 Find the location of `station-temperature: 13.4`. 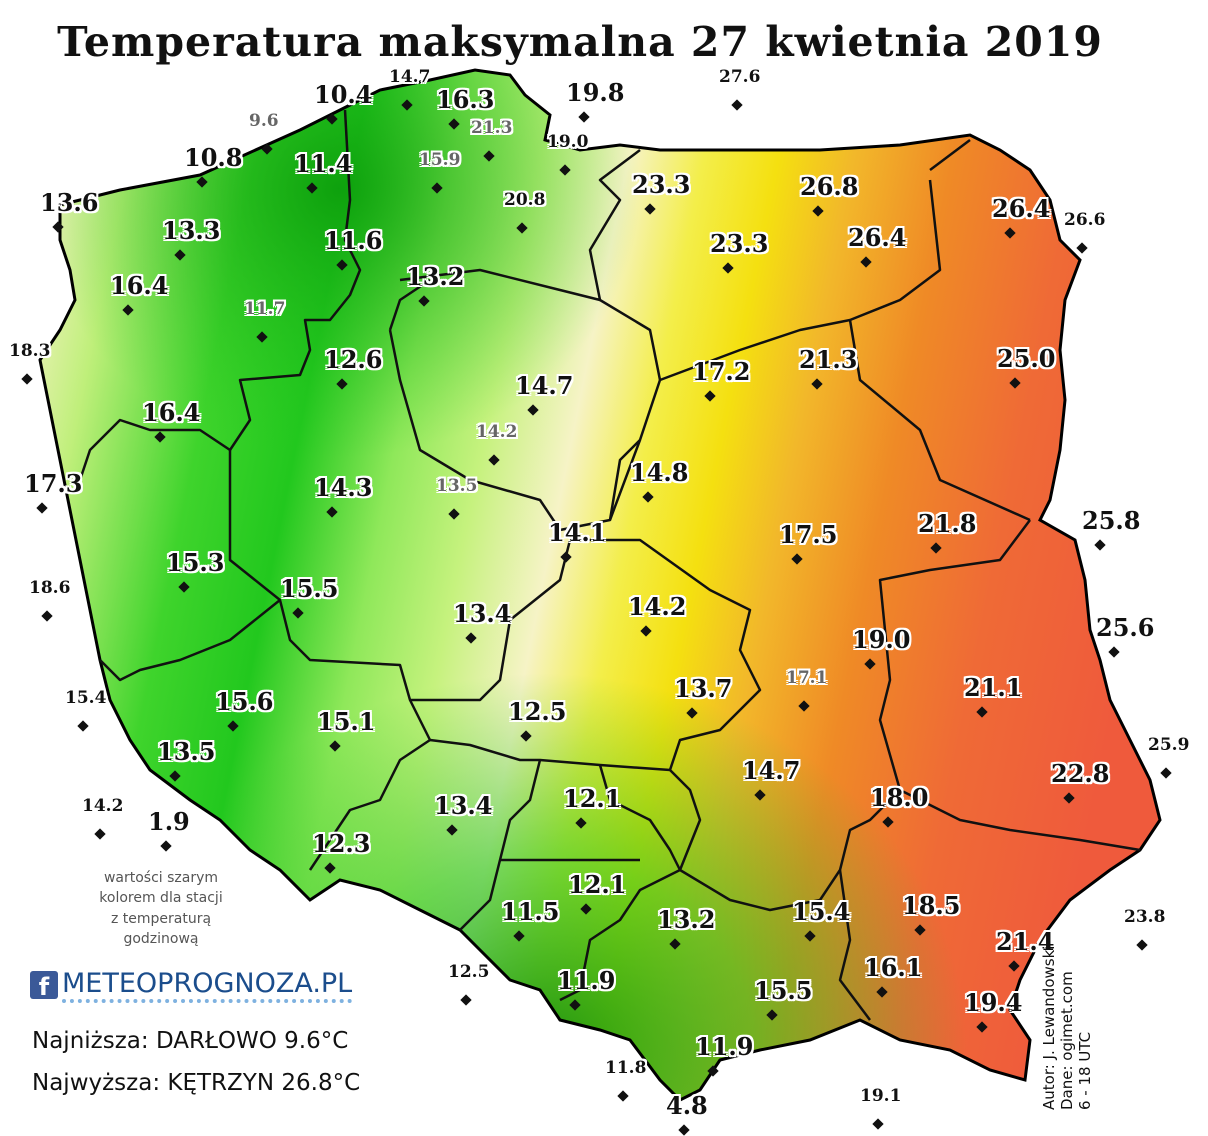

station-temperature: 13.4 is located at coordinates (463, 805).